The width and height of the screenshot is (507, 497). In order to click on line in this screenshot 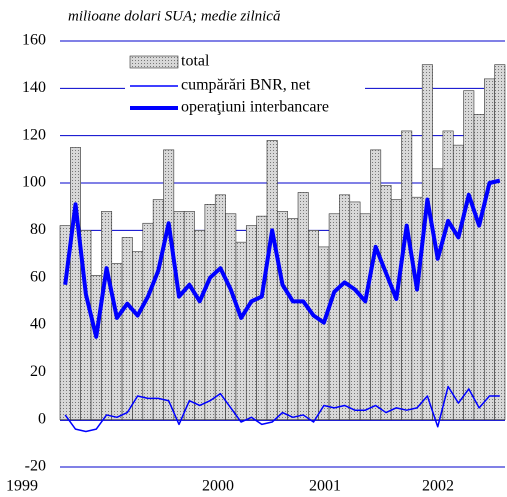, I will do `click(282, 409)`.